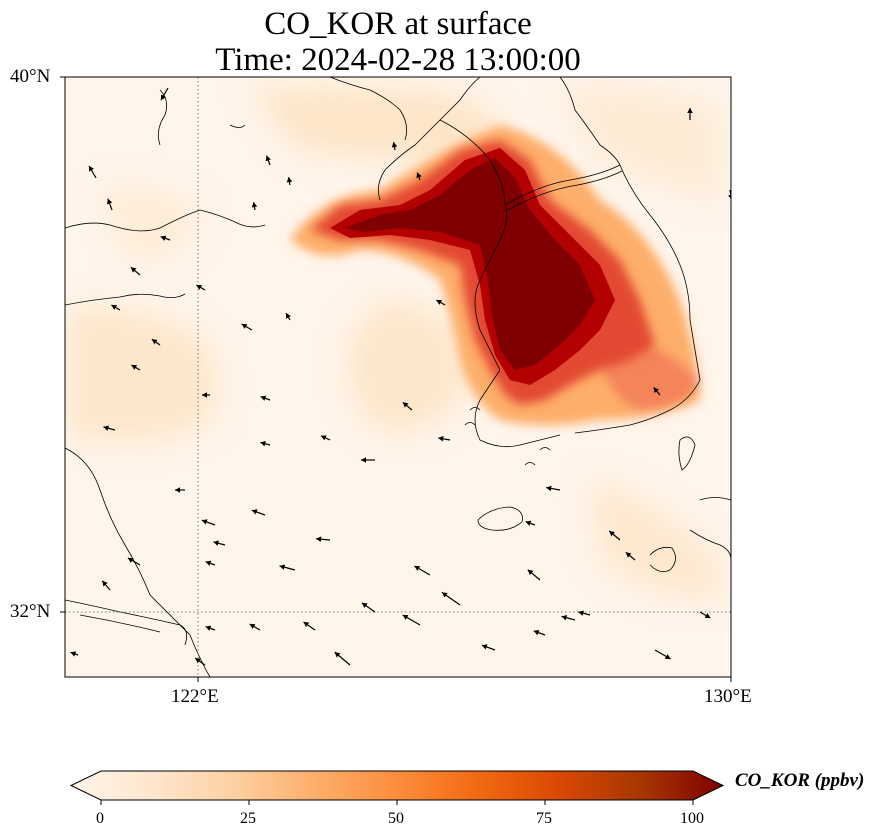  What do you see at coordinates (397, 787) in the screenshot?
I see `colorbar` at bounding box center [397, 787].